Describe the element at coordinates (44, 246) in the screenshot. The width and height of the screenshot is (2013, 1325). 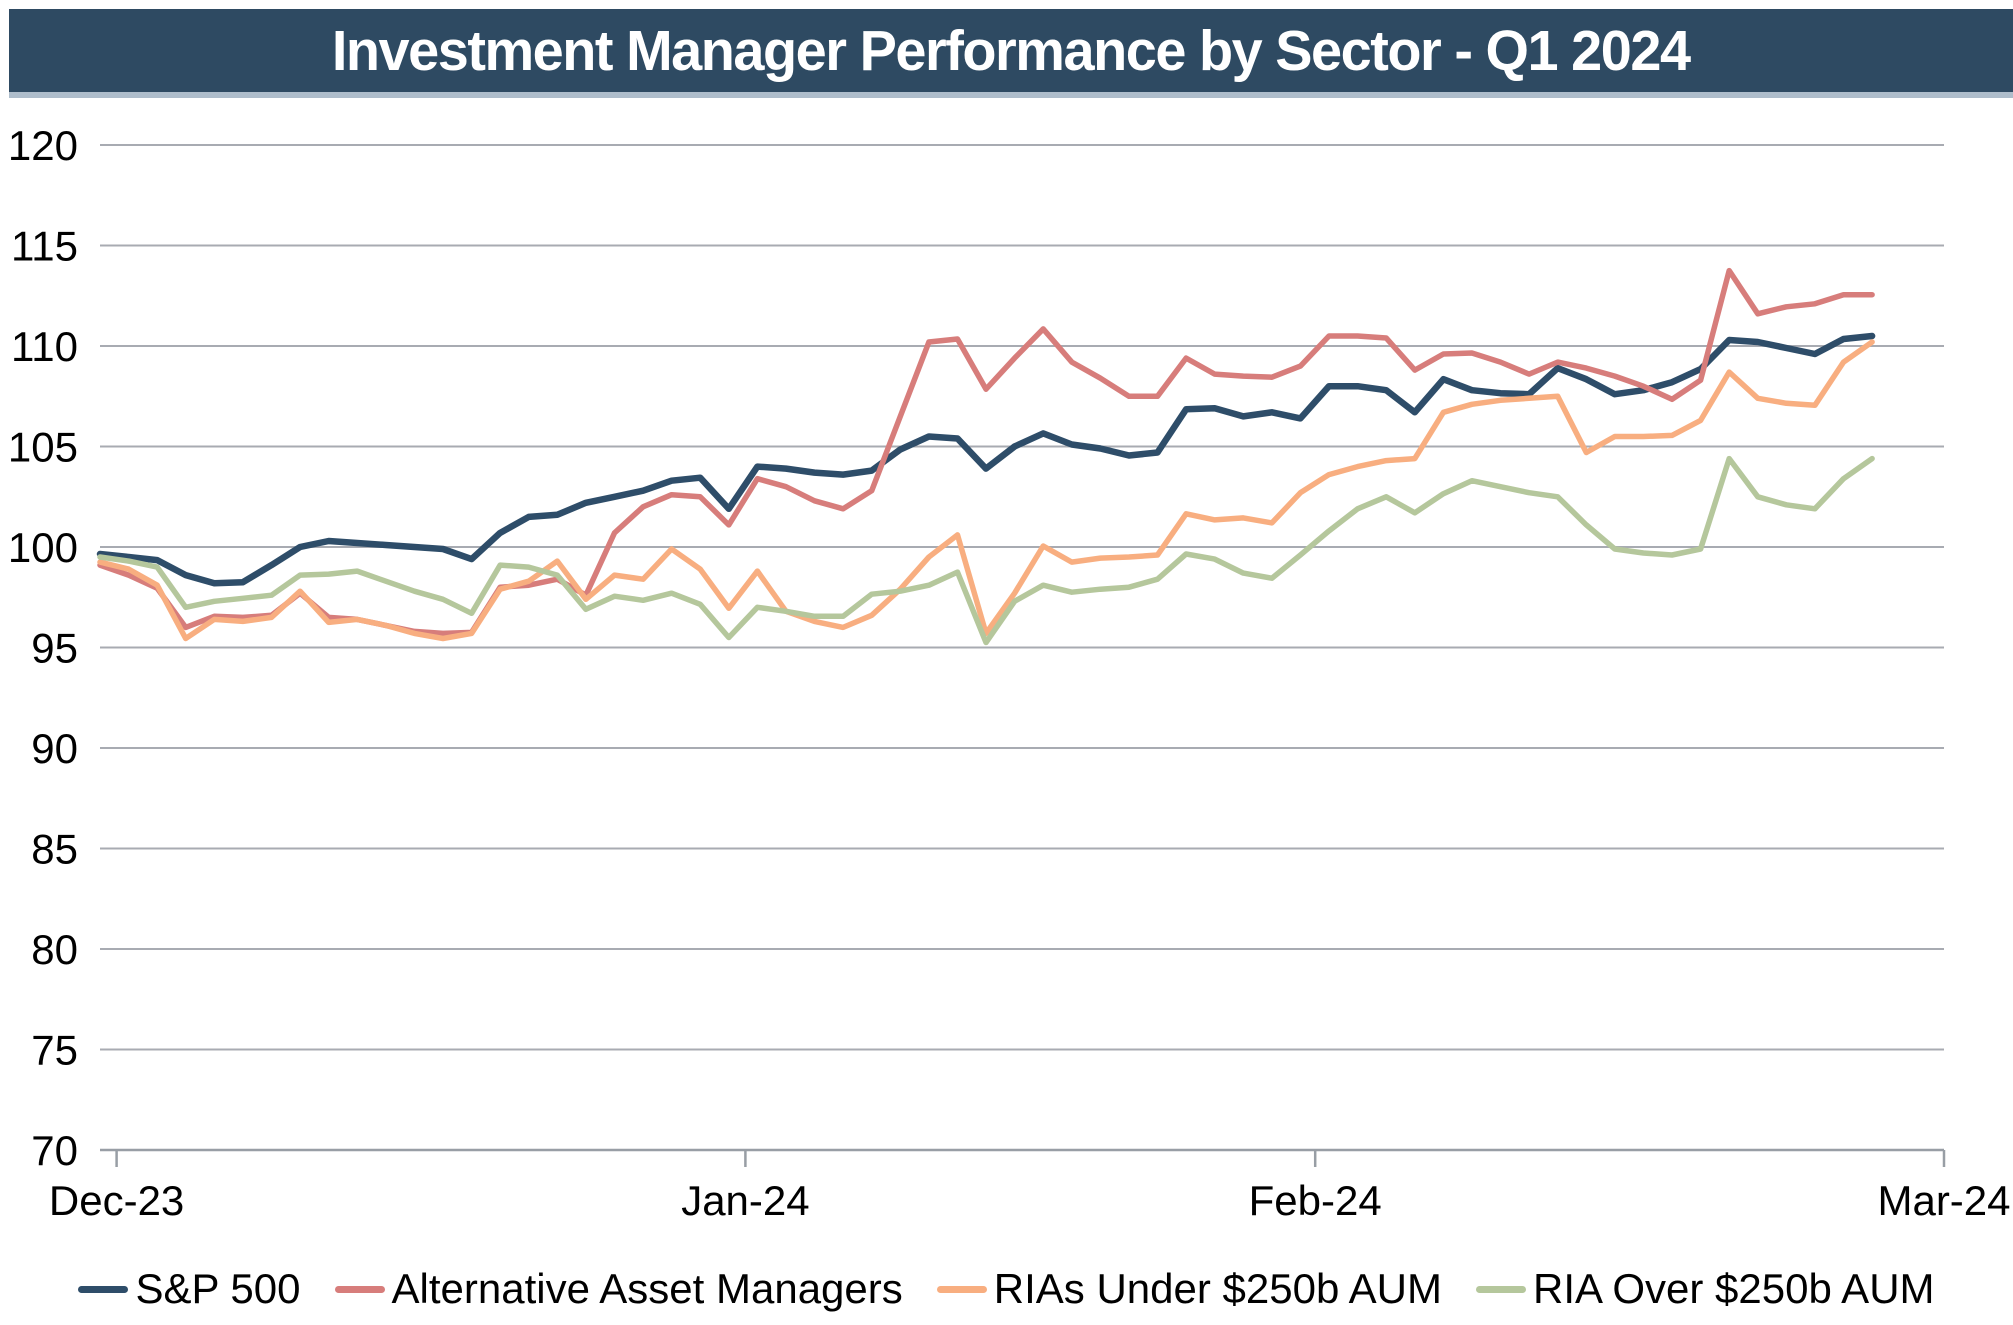
I see `y-axis-tick-label: 115` at that location.